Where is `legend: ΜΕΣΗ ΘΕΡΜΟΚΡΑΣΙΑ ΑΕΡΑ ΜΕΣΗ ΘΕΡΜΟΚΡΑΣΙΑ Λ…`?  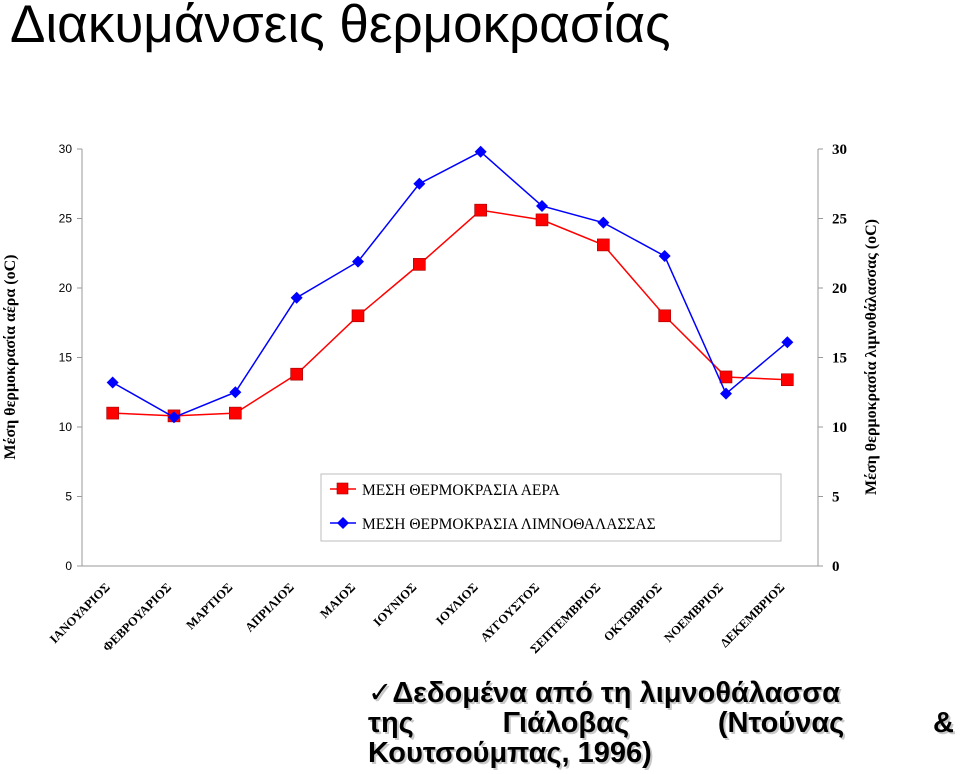 legend: ΜΕΣΗ ΘΕΡΜΟΚΡΑΣΙΑ ΑΕΡΑ ΜΕΣΗ ΘΕΡΜΟΚΡΑΣΙΑ Λ… is located at coordinates (551, 507).